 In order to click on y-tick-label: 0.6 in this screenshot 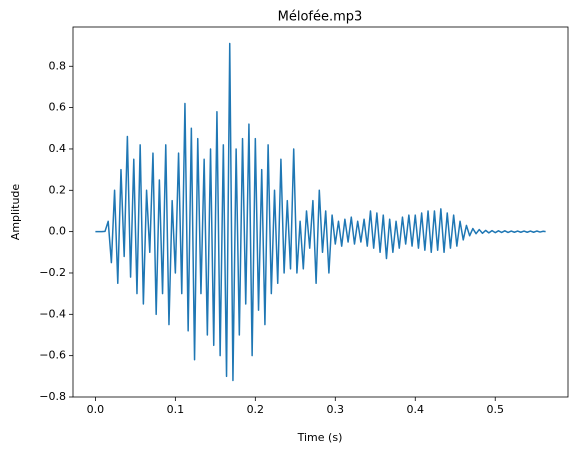, I will do `click(58, 107)`.